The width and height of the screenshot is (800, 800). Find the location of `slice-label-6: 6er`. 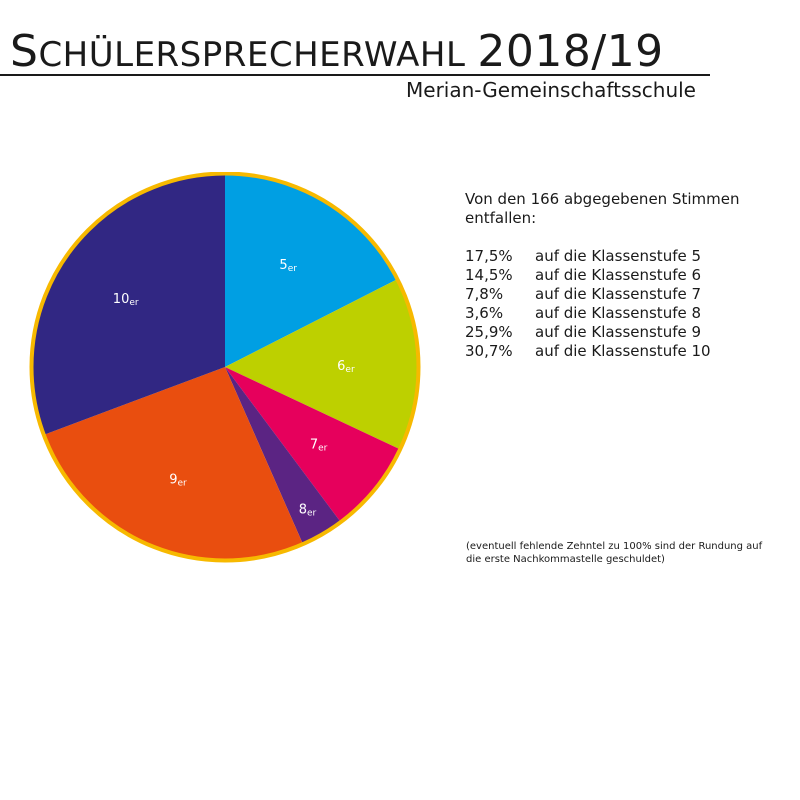

slice-label-6: 6er is located at coordinates (346, 367).